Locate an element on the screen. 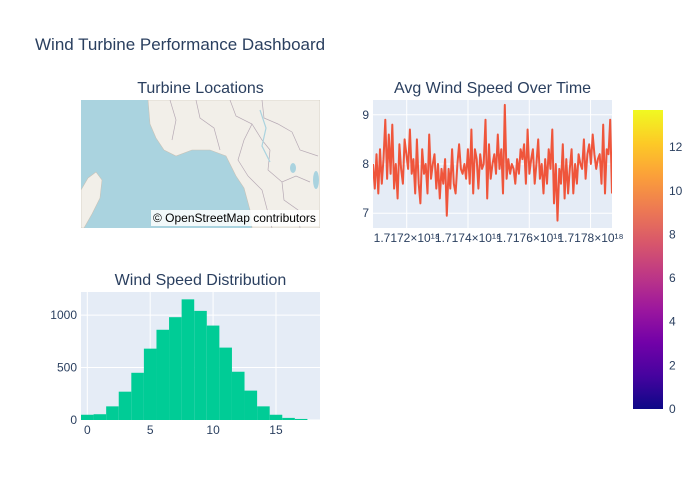 This screenshot has height=500, width=700. map-attribution: © OpenStreetMap contributors is located at coordinates (234, 218).